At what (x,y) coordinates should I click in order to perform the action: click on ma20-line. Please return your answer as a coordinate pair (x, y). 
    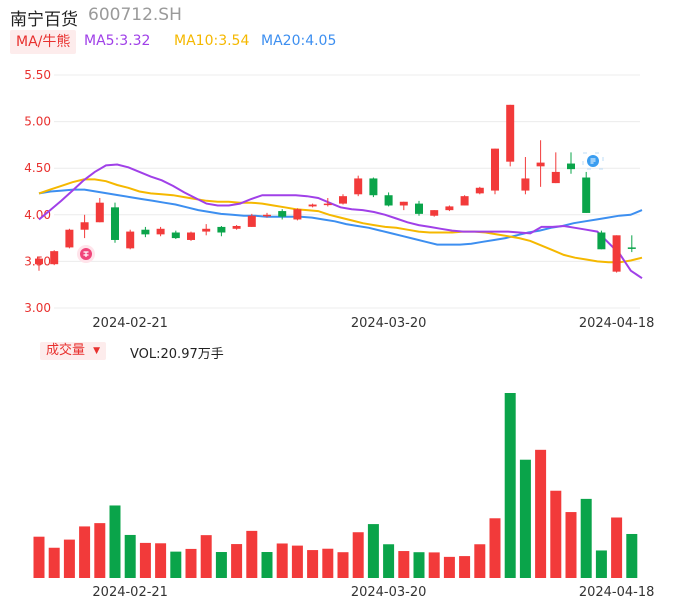
    Looking at the image, I should click on (340, 217).